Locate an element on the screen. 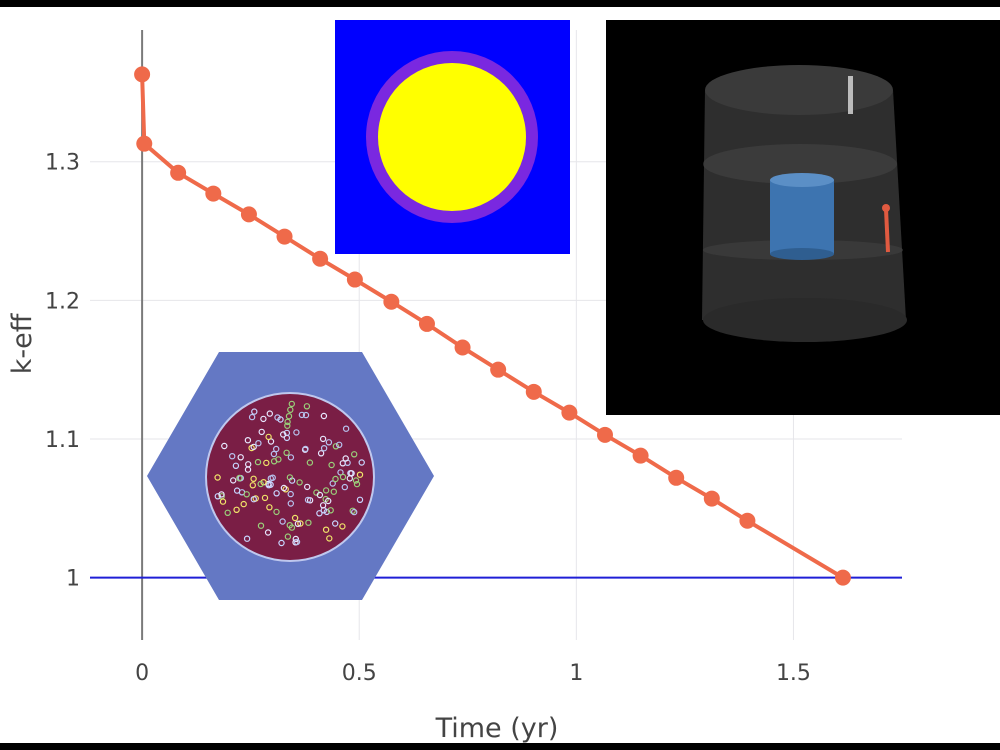 This screenshot has height=750, width=1000. fuel-pin-cross-section-inset is located at coordinates (452, 137).